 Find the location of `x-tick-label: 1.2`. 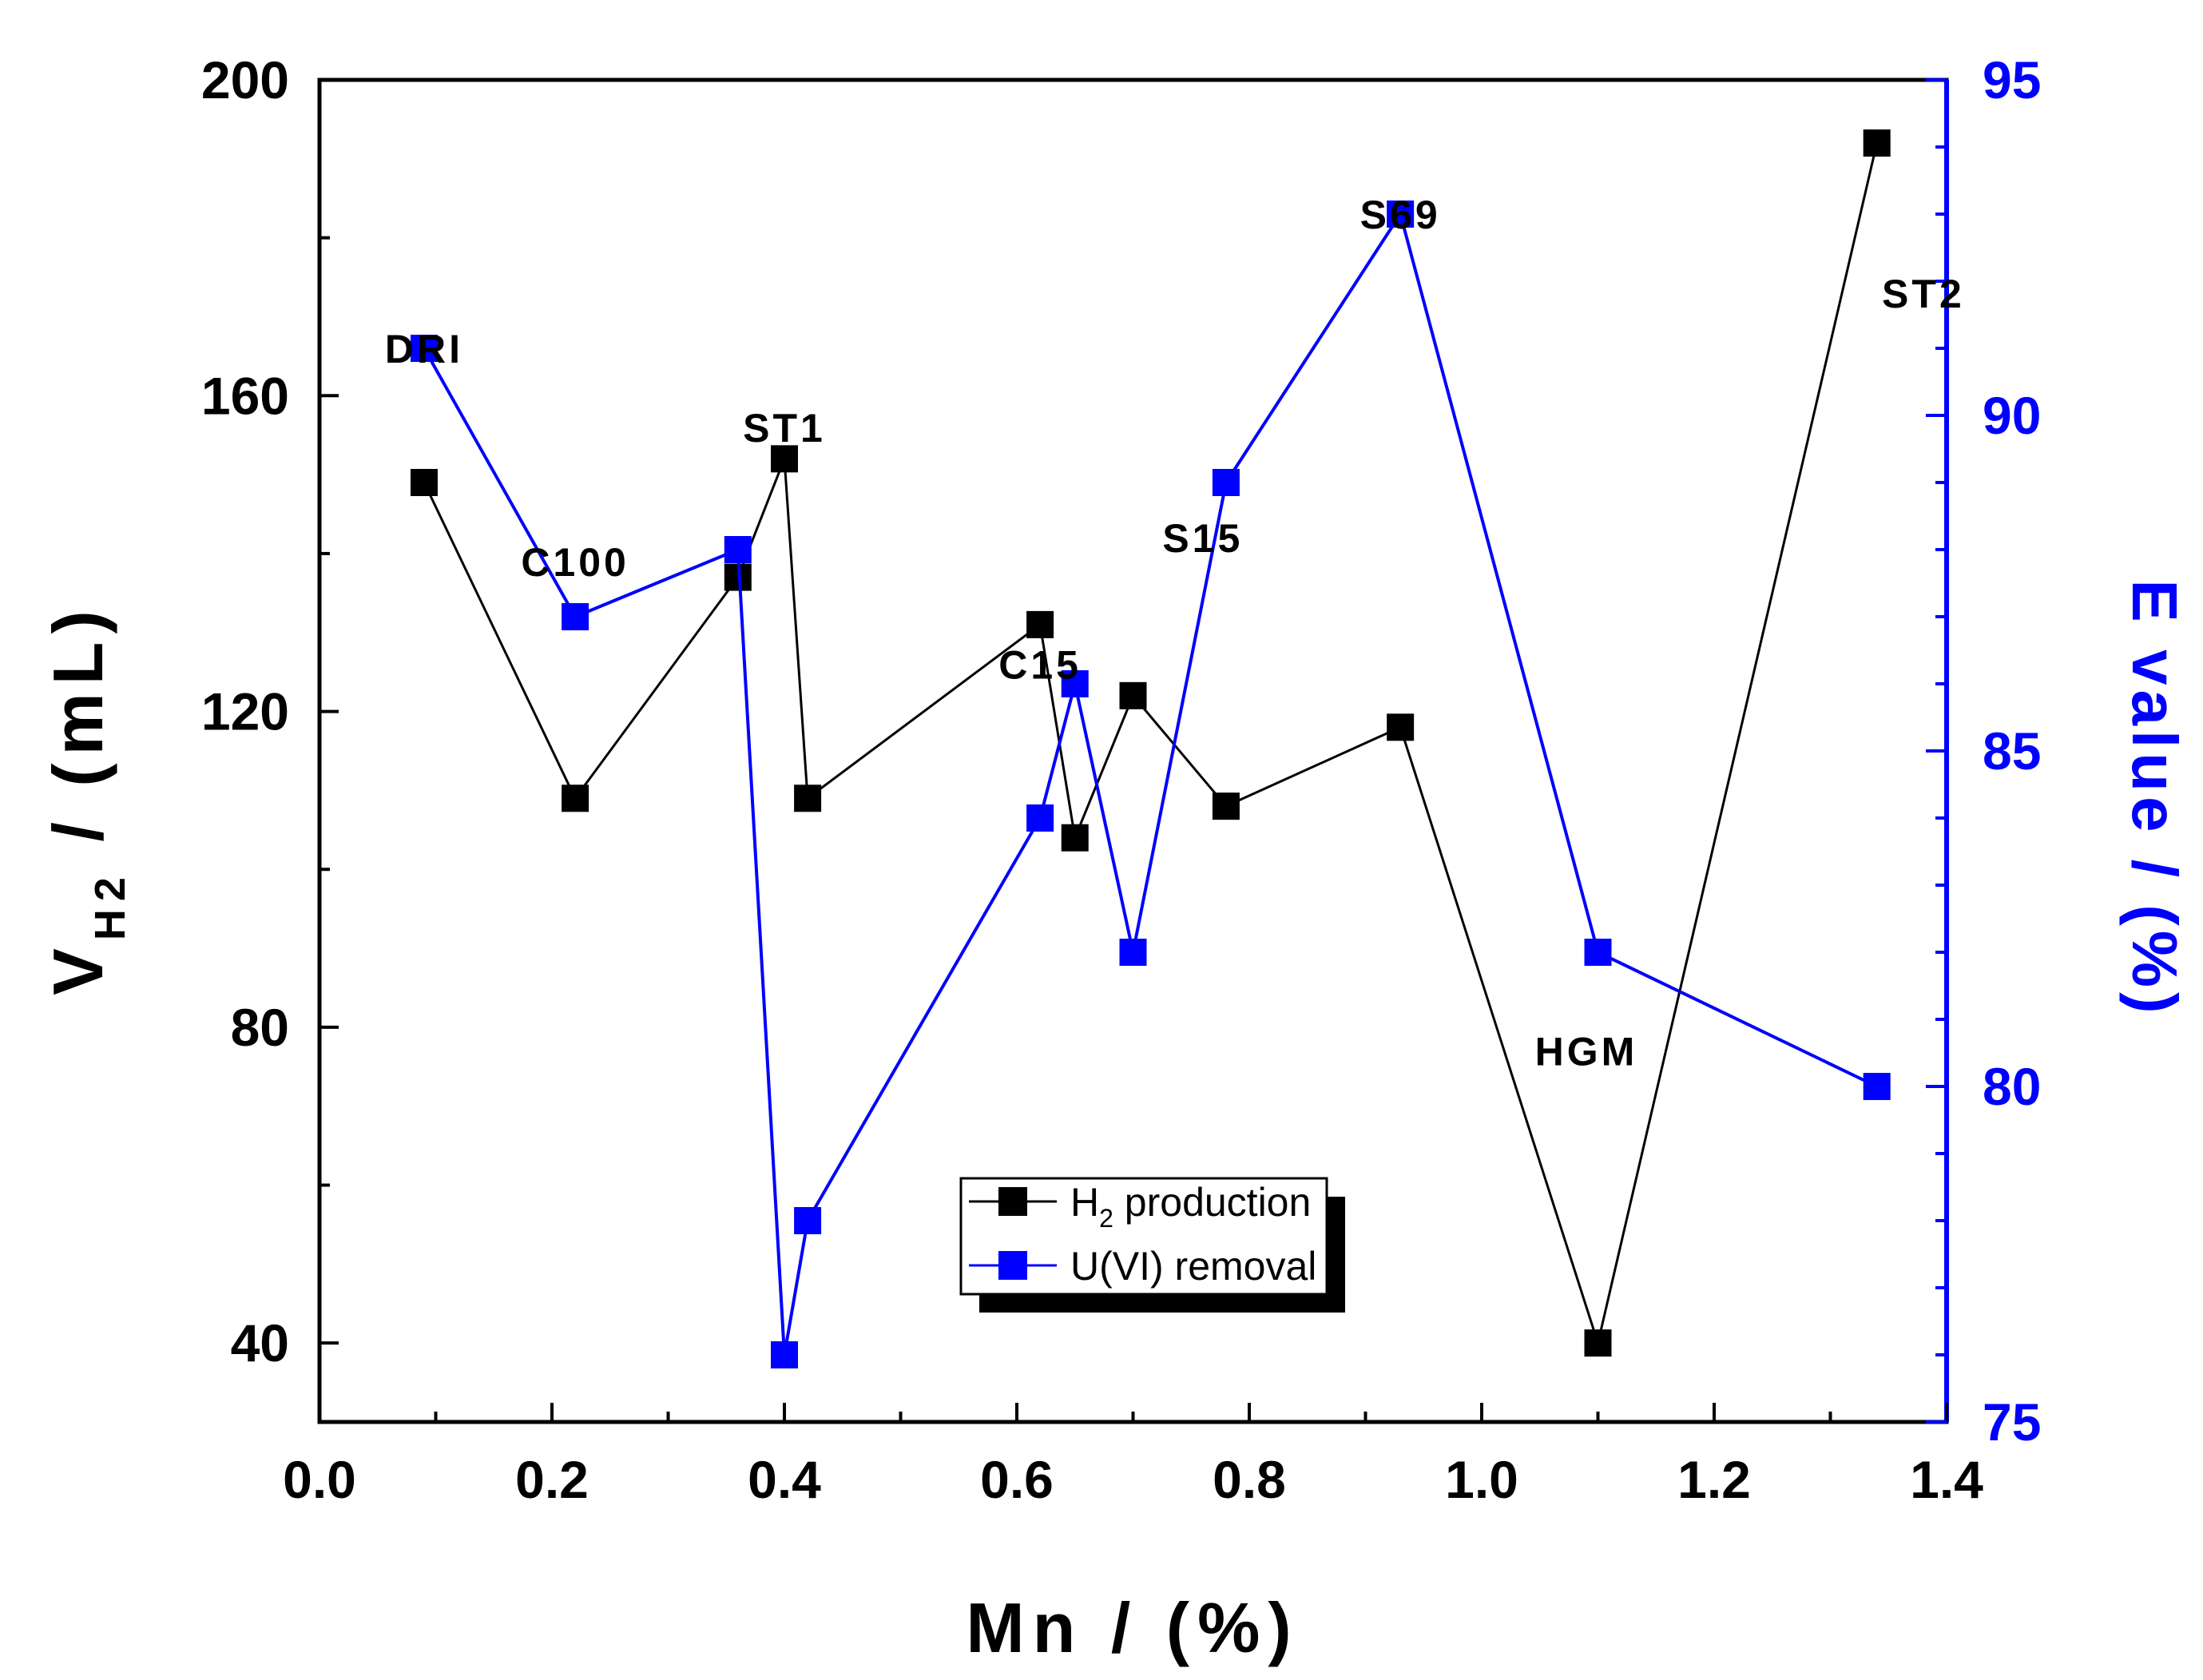

x-tick-label: 1.2 is located at coordinates (1714, 1479).